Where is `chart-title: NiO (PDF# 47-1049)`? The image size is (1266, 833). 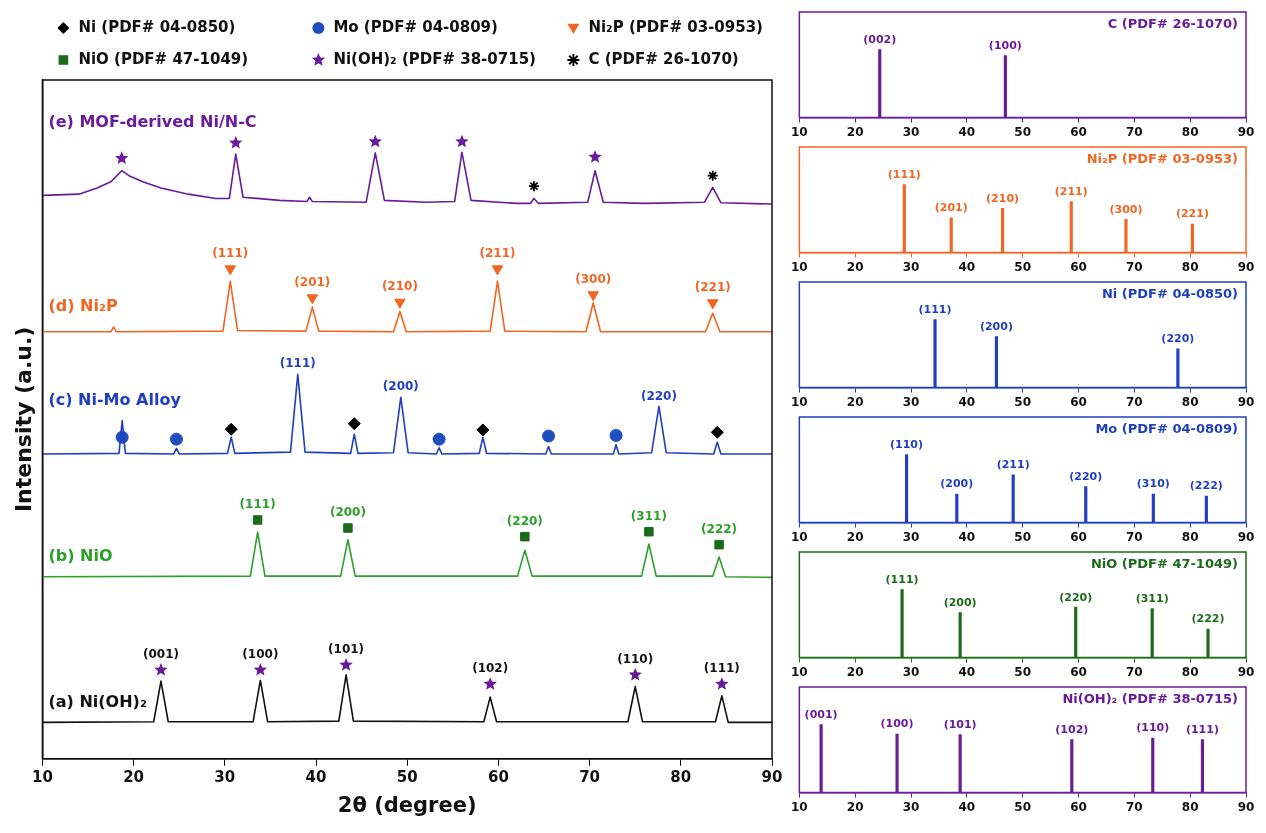
chart-title: NiO (PDF# 47-1049) is located at coordinates (1164, 563).